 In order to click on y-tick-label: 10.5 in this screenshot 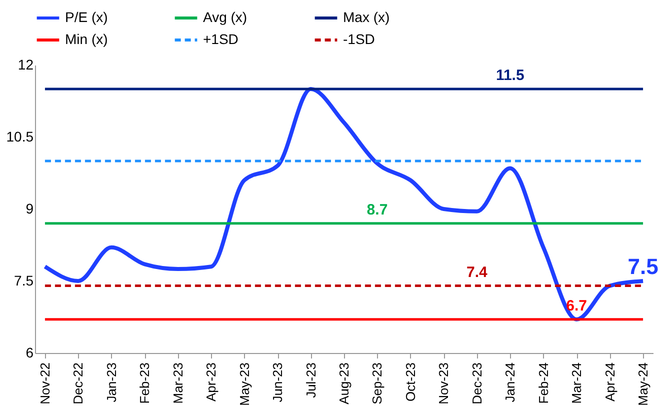, I will do `click(20, 136)`.